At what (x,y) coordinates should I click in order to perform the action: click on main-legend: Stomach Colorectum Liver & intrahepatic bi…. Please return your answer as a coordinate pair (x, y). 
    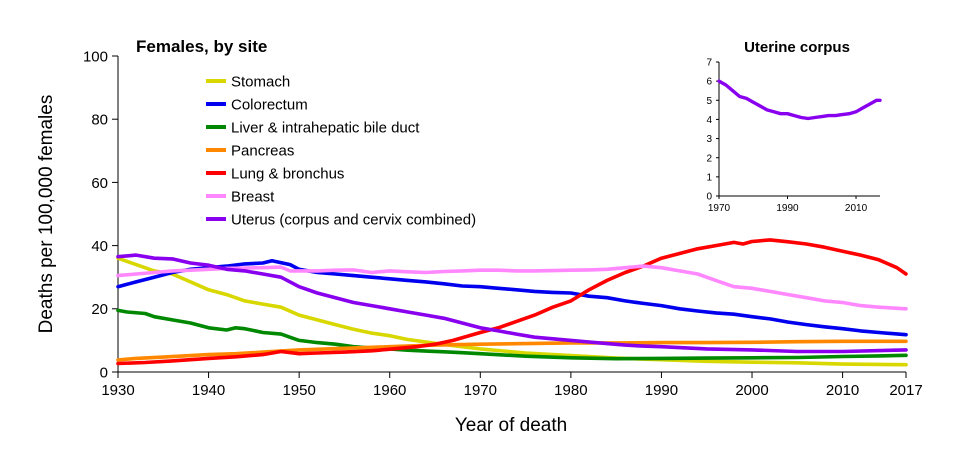
    Looking at the image, I should click on (341, 151).